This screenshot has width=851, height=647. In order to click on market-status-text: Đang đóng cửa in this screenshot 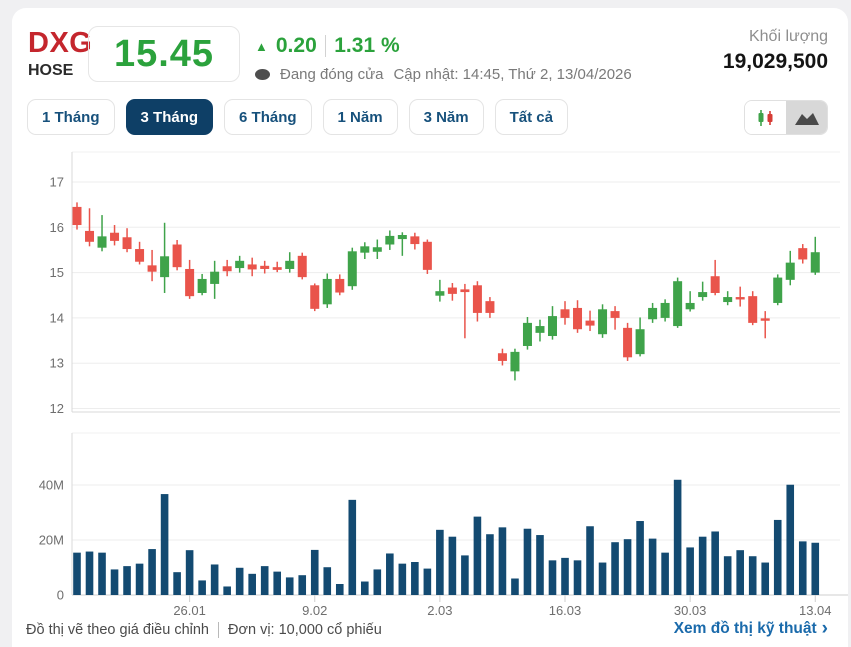, I will do `click(332, 74)`.